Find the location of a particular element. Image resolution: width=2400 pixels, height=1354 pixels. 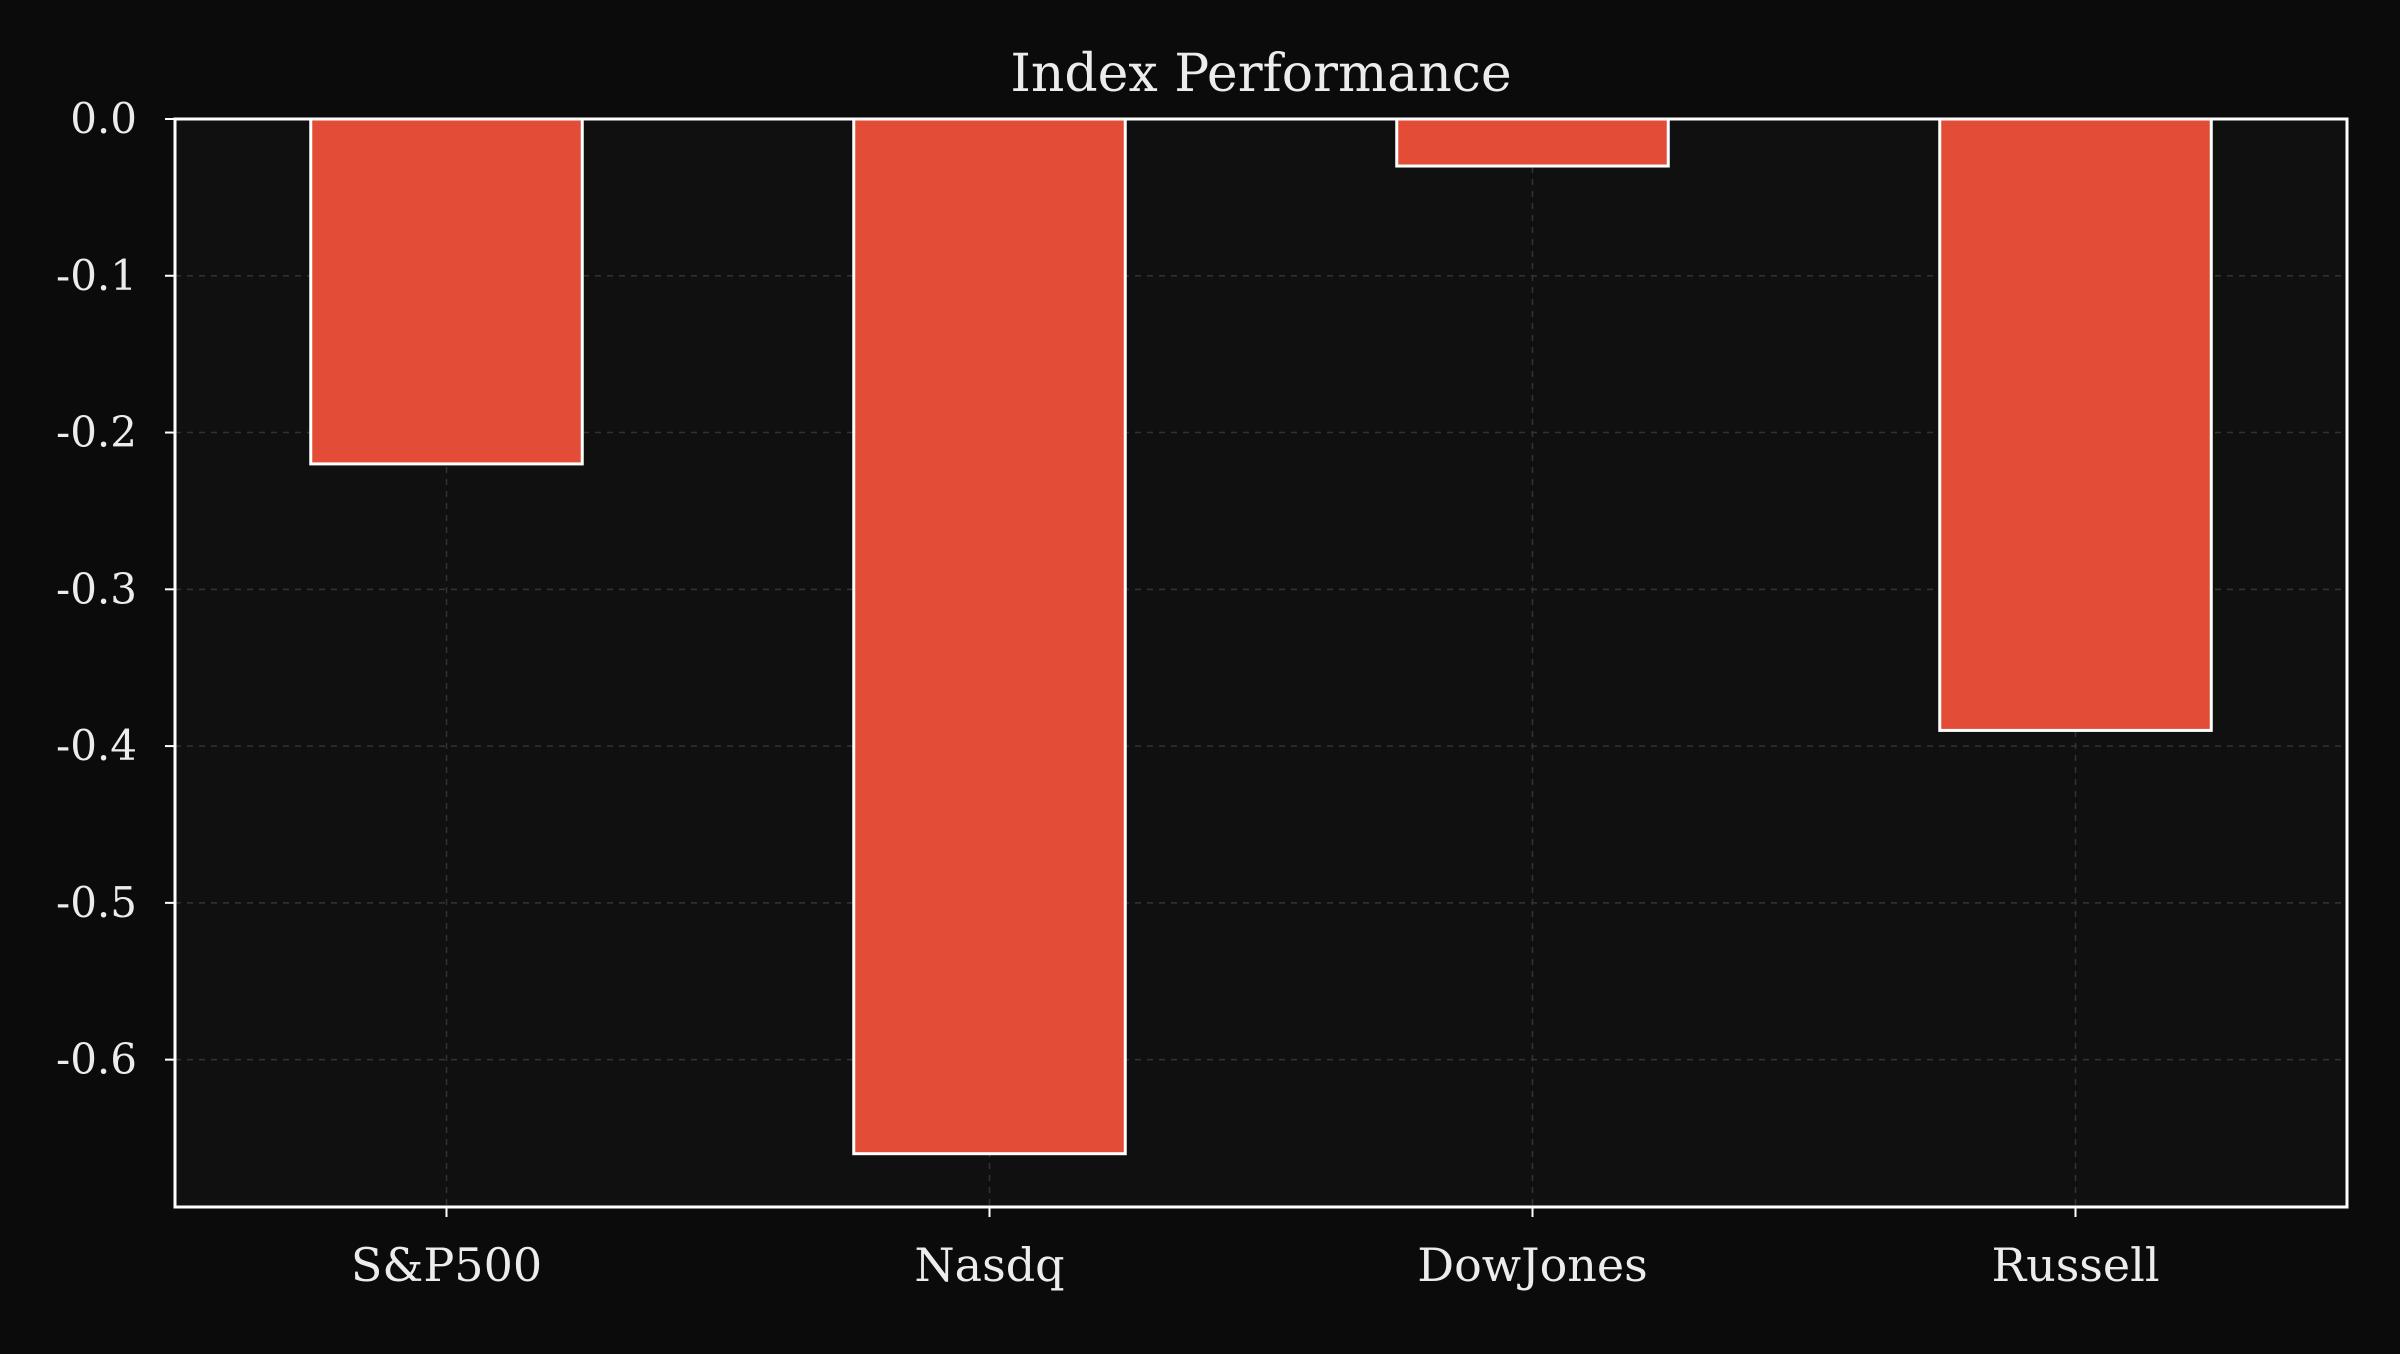

bar-russell is located at coordinates (2075, 424).